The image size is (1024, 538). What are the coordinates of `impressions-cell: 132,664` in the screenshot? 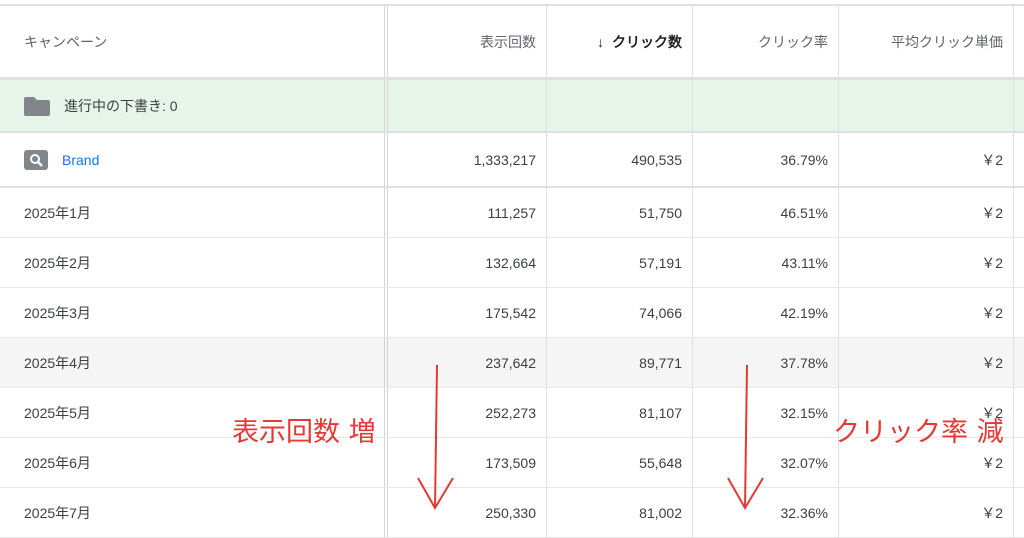 It's located at (467, 262).